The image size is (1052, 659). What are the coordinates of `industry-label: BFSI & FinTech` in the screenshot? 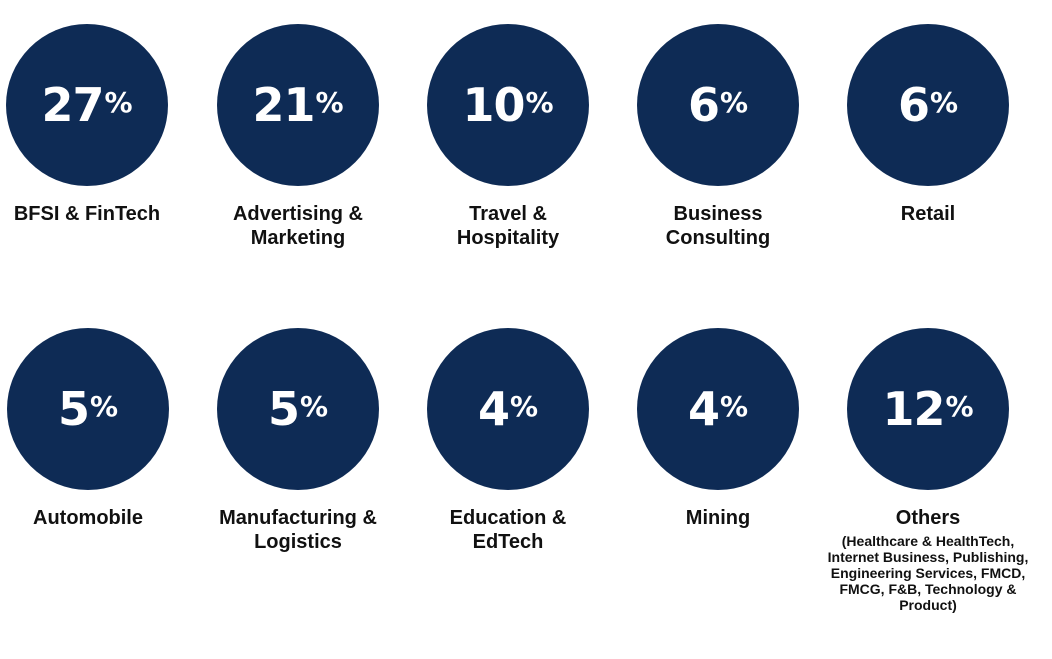 It's located at (96, 214).